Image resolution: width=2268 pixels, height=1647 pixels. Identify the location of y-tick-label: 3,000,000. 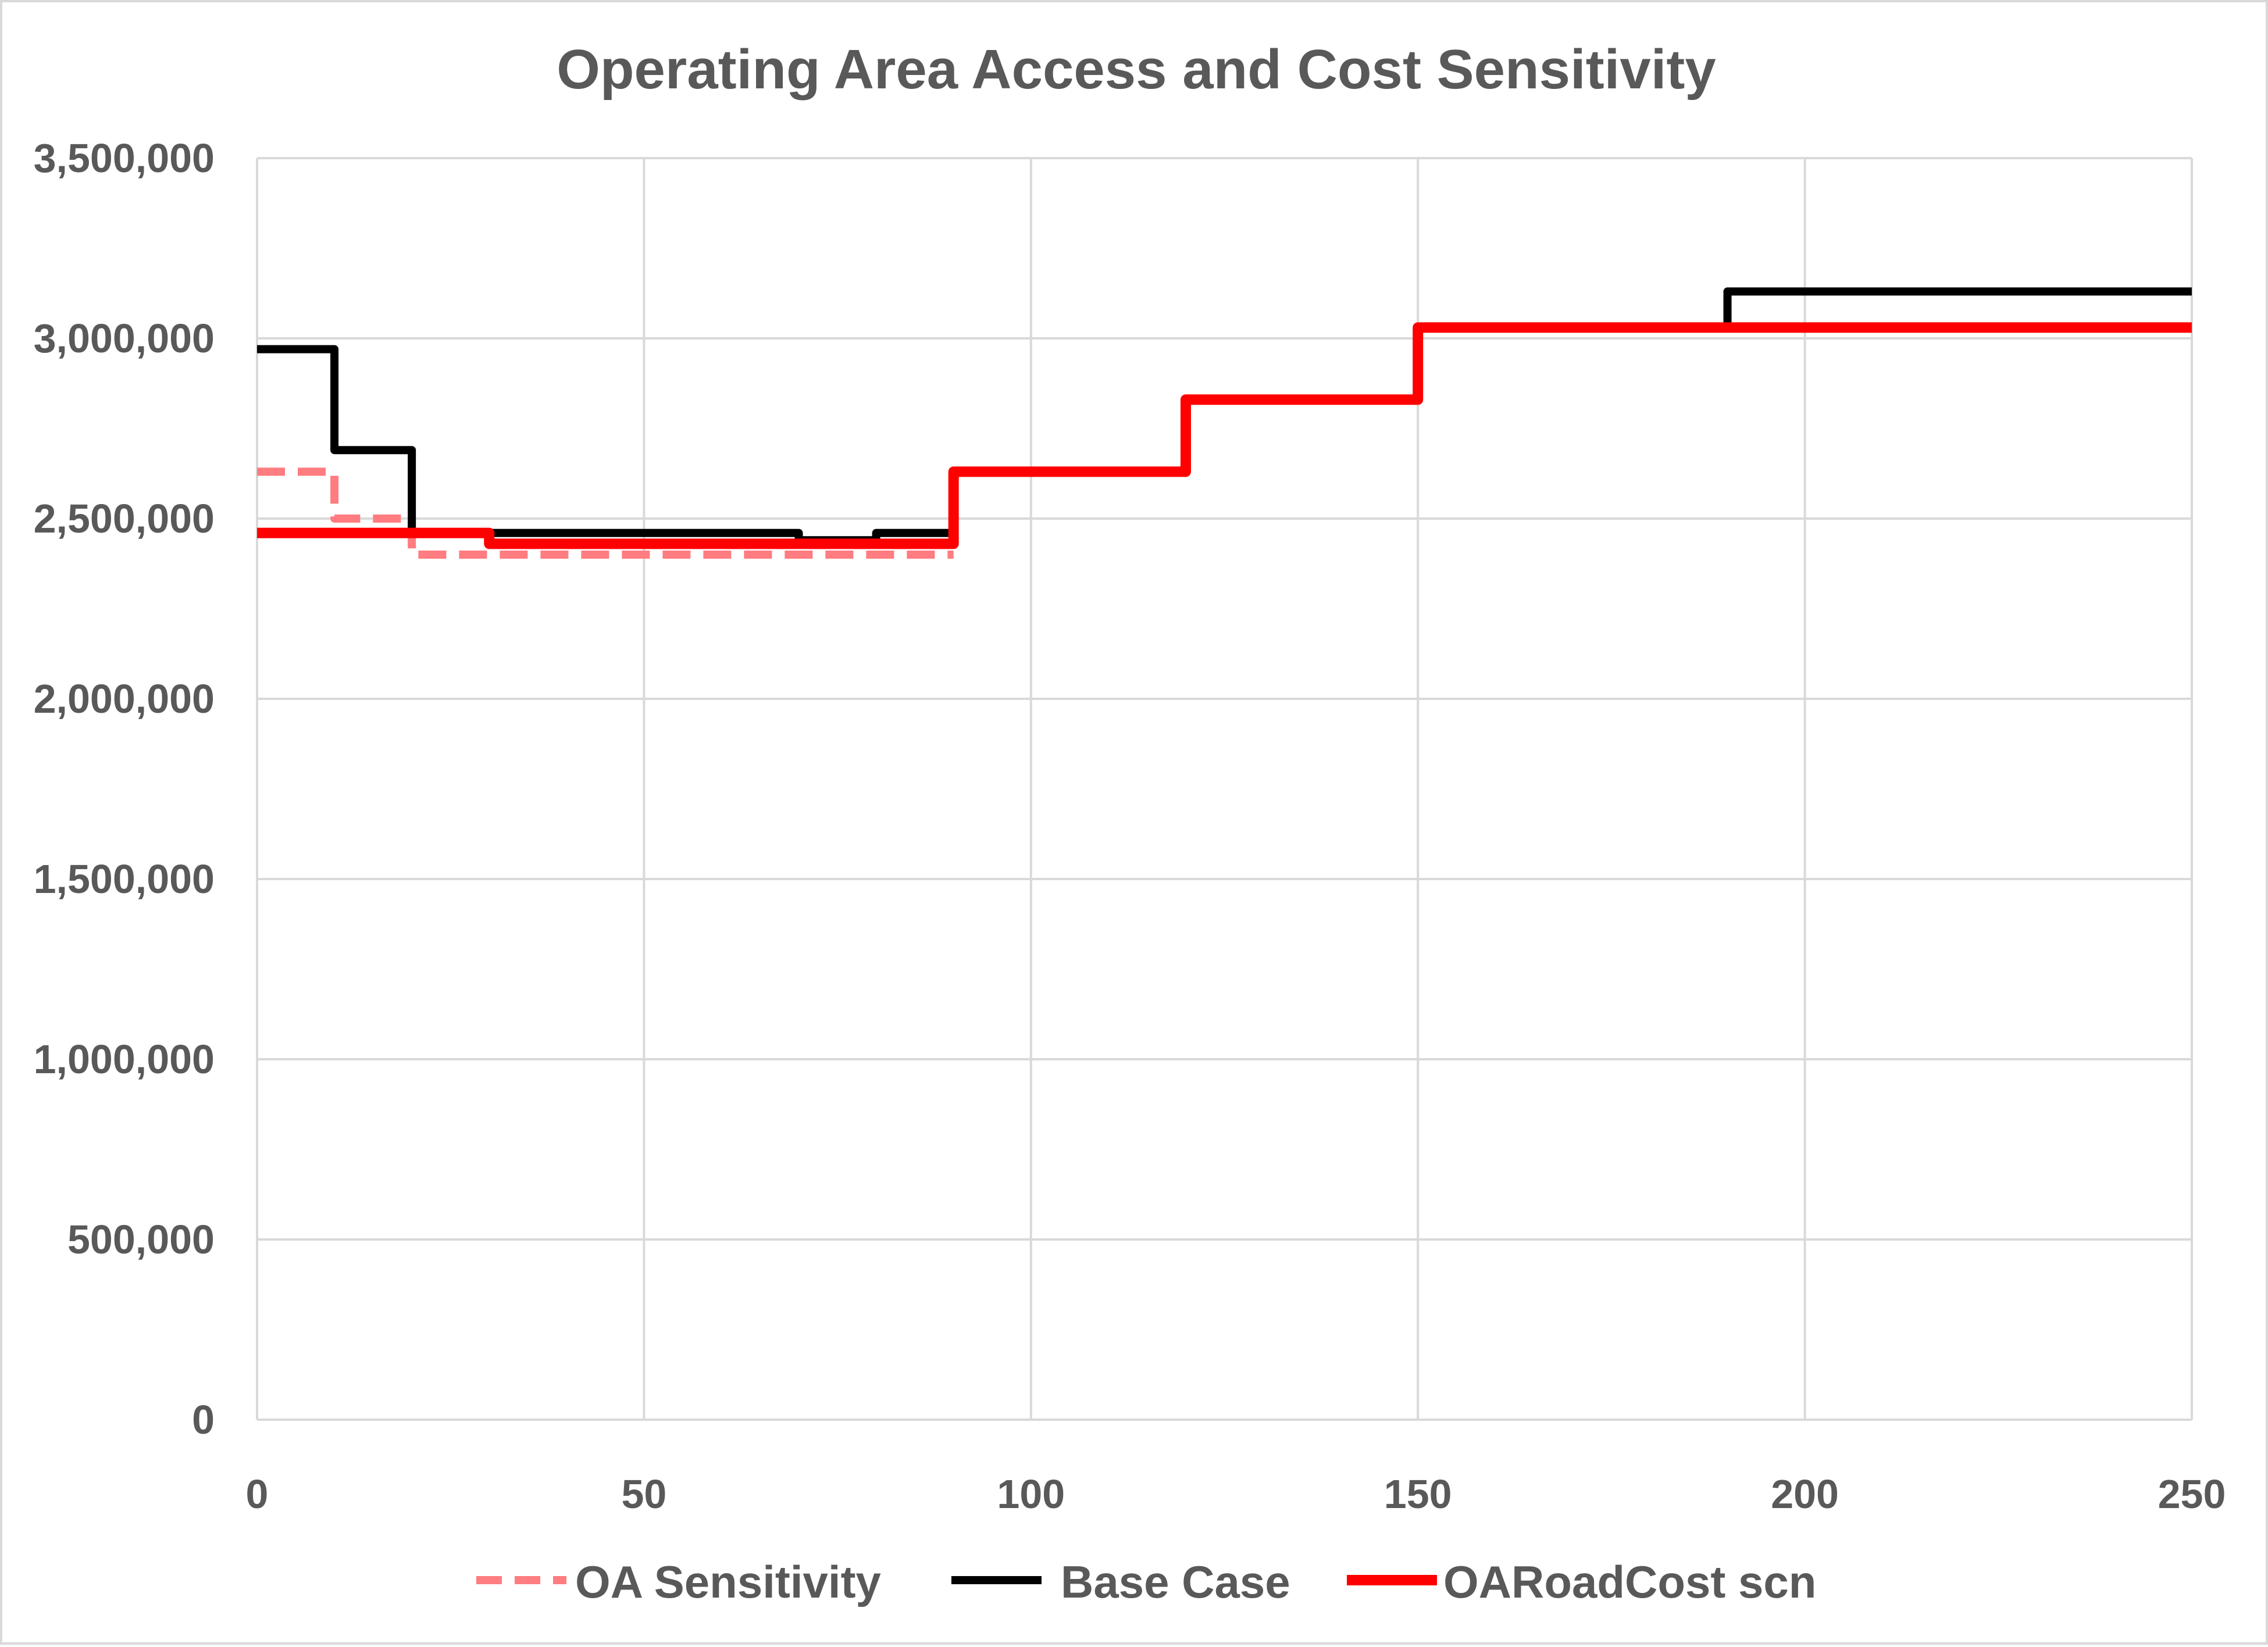
(125, 338).